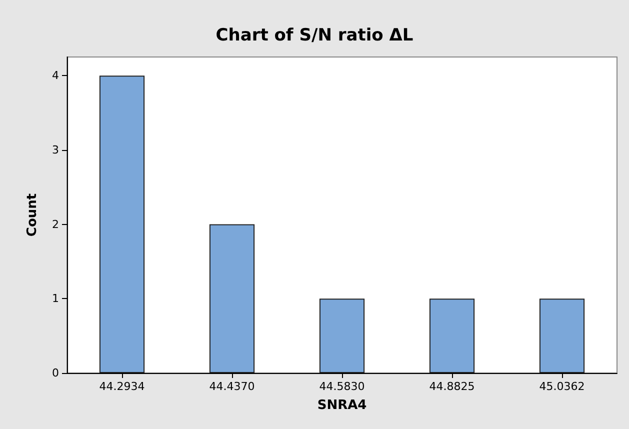  I want to click on x-axis-title: SNRA4, so click(342, 405).